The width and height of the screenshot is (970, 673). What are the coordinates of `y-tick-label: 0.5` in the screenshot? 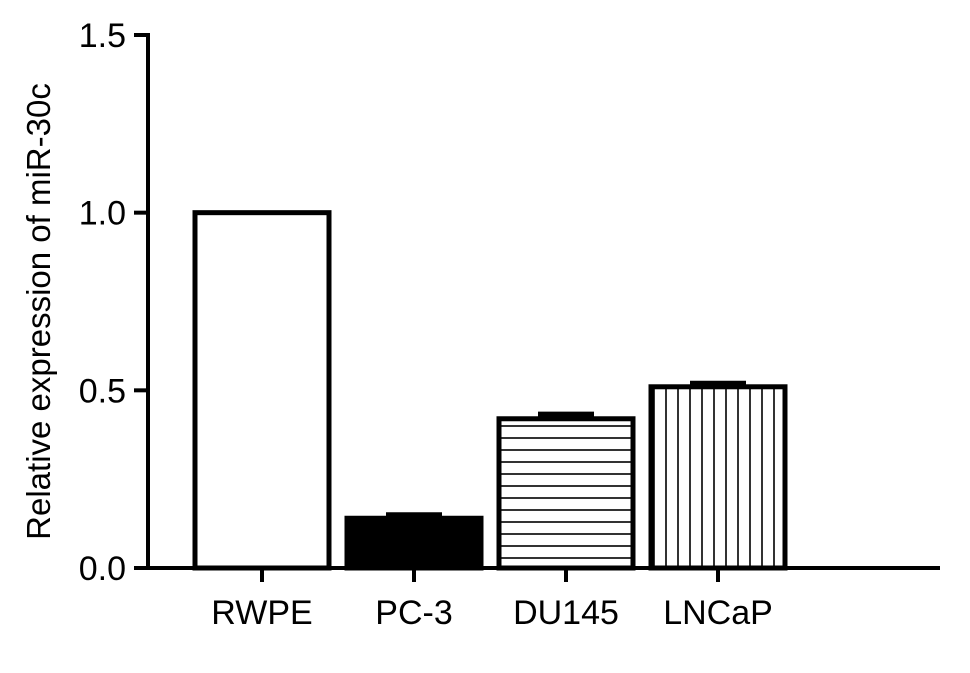 It's located at (102, 391).